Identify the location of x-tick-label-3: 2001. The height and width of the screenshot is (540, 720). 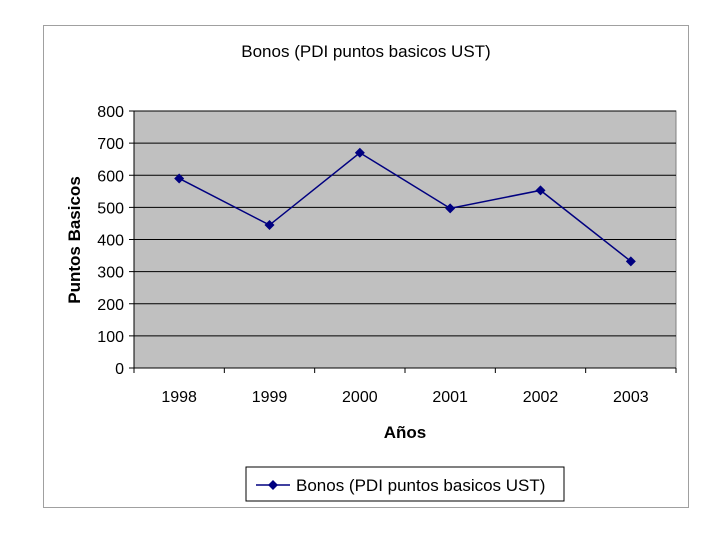
(450, 397).